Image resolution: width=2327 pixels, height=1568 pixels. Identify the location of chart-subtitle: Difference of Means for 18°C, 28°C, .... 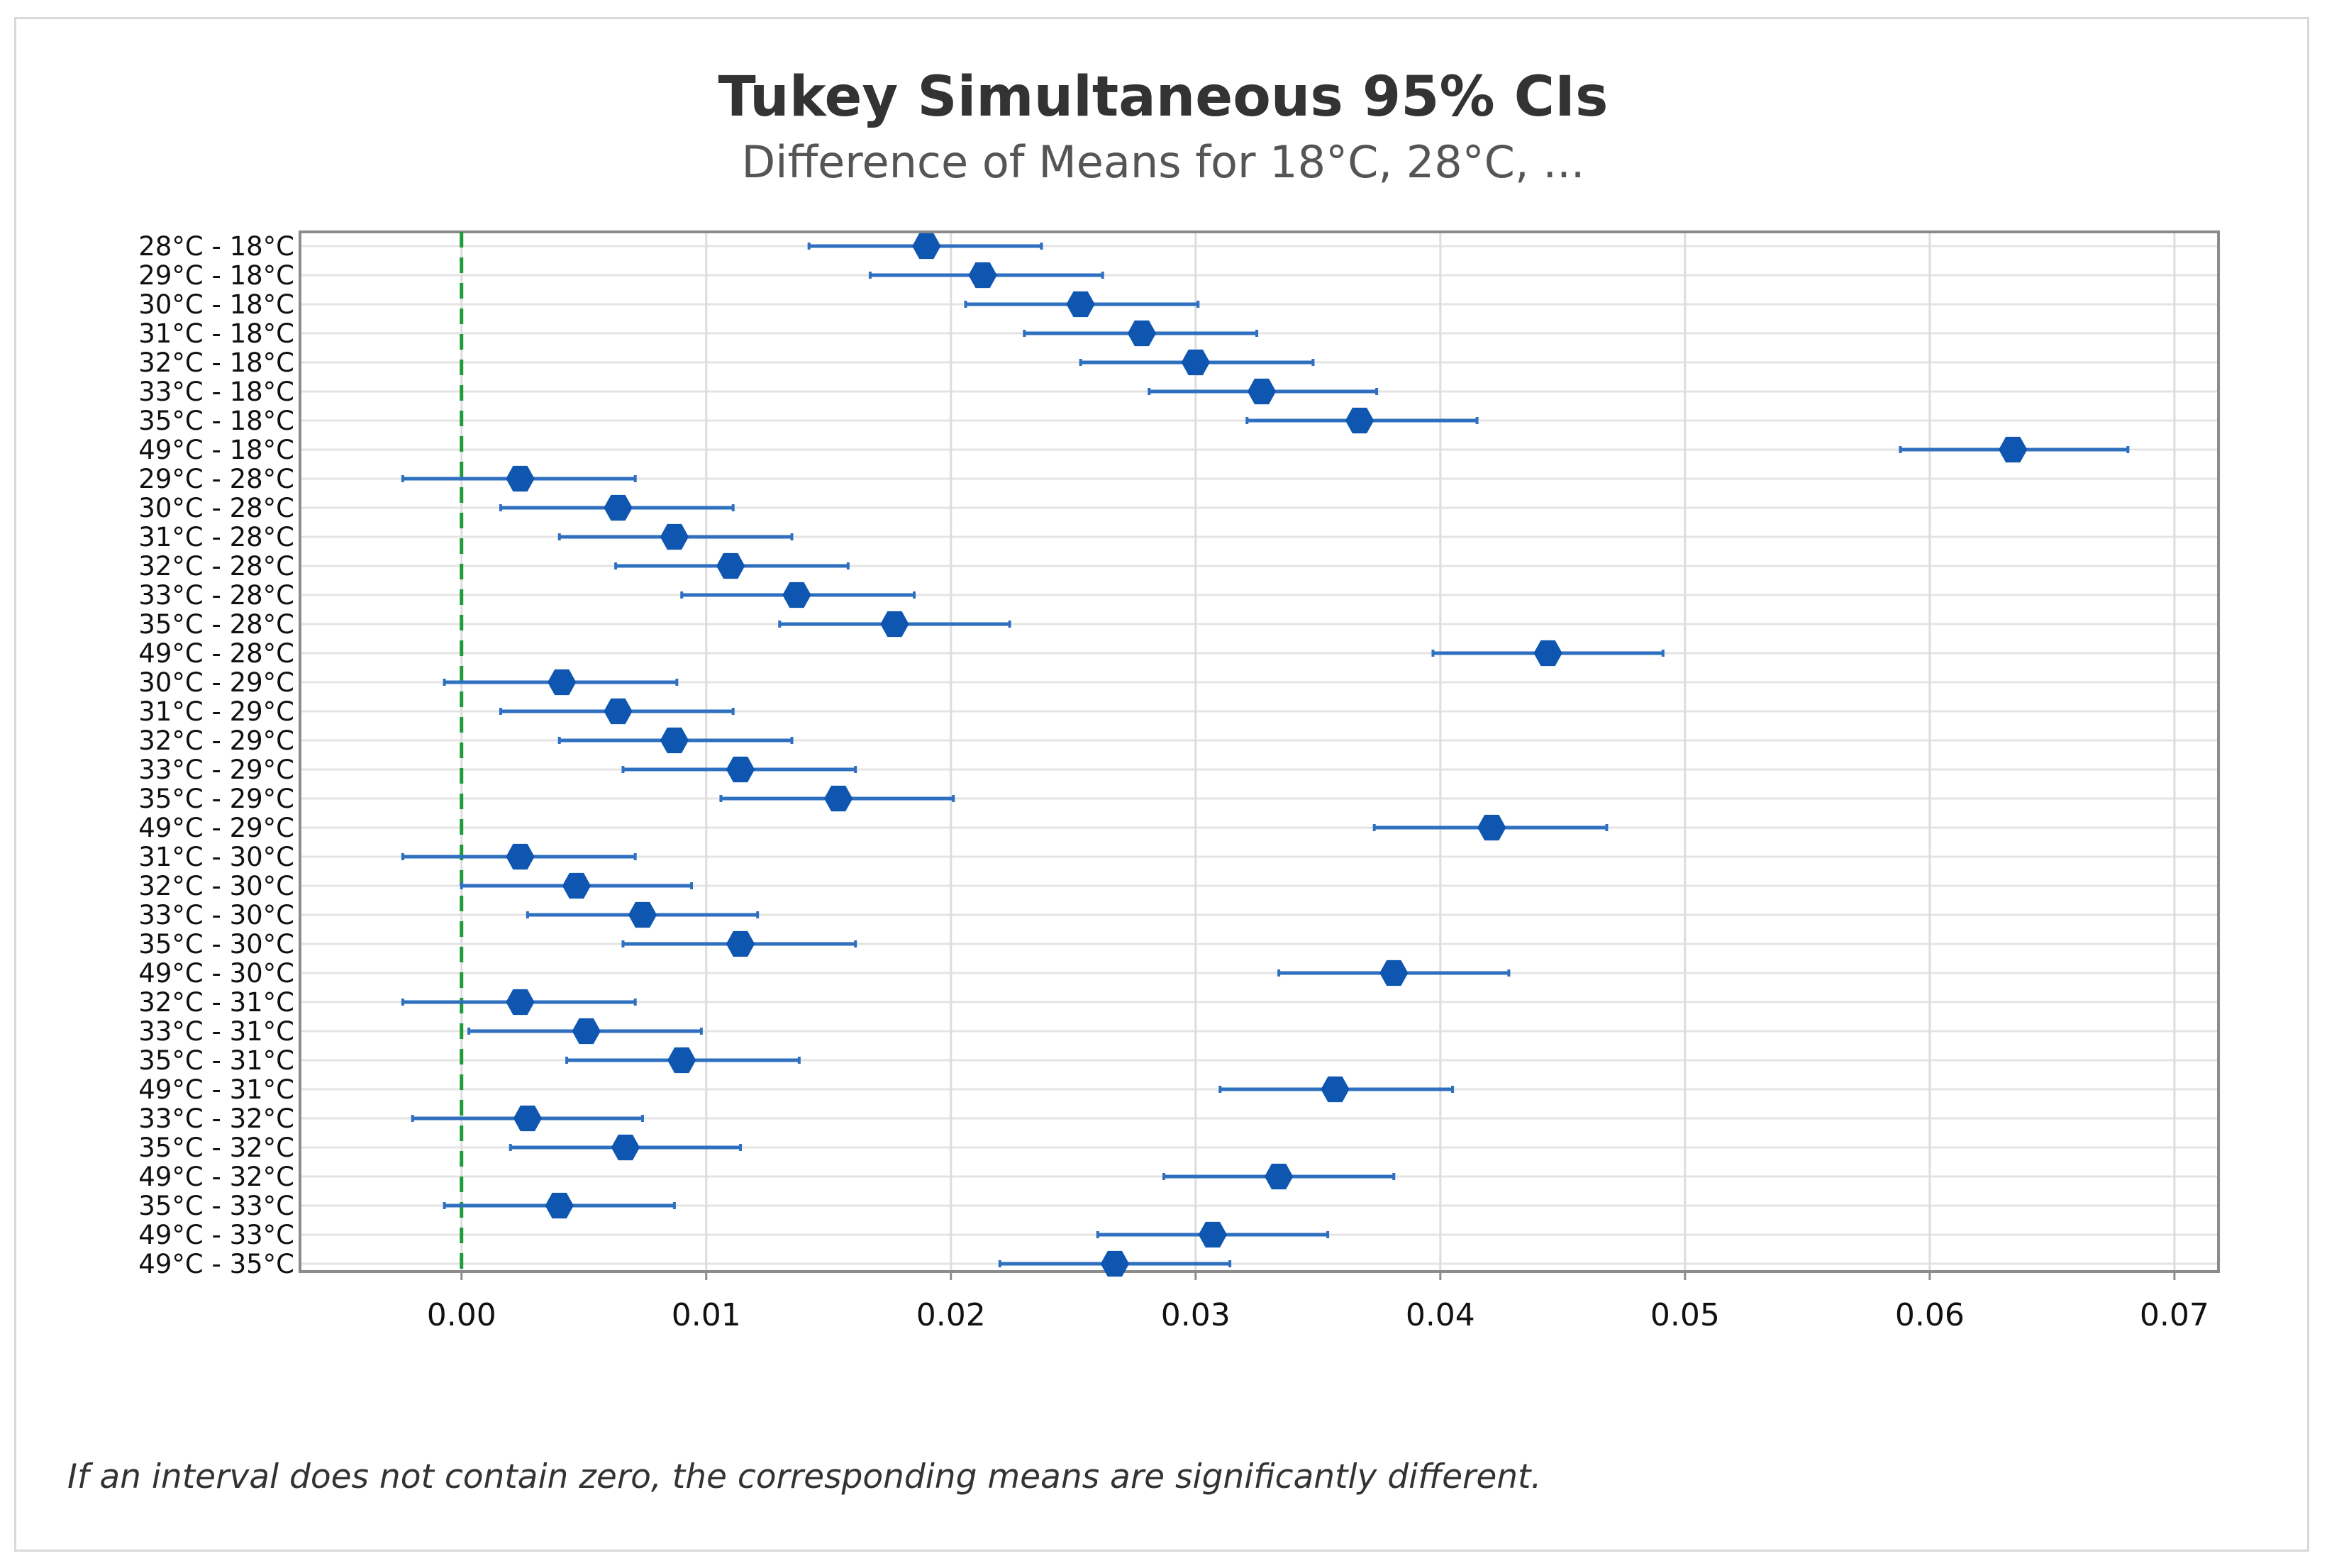
(1162, 162).